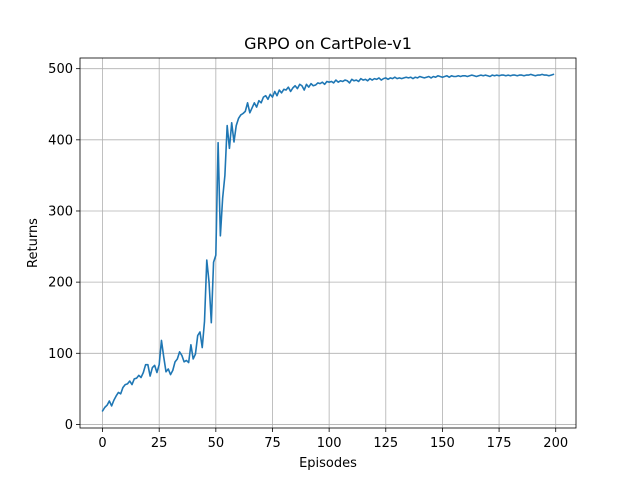 The height and width of the screenshot is (480, 640). What do you see at coordinates (329, 443) in the screenshot?
I see `x-tick-label: 100` at bounding box center [329, 443].